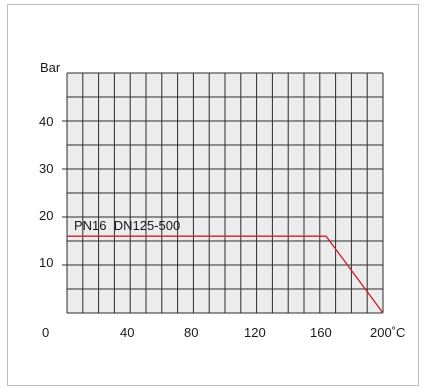  Describe the element at coordinates (127, 225) in the screenshot. I see `series-label: PN16 DN125-500` at that location.